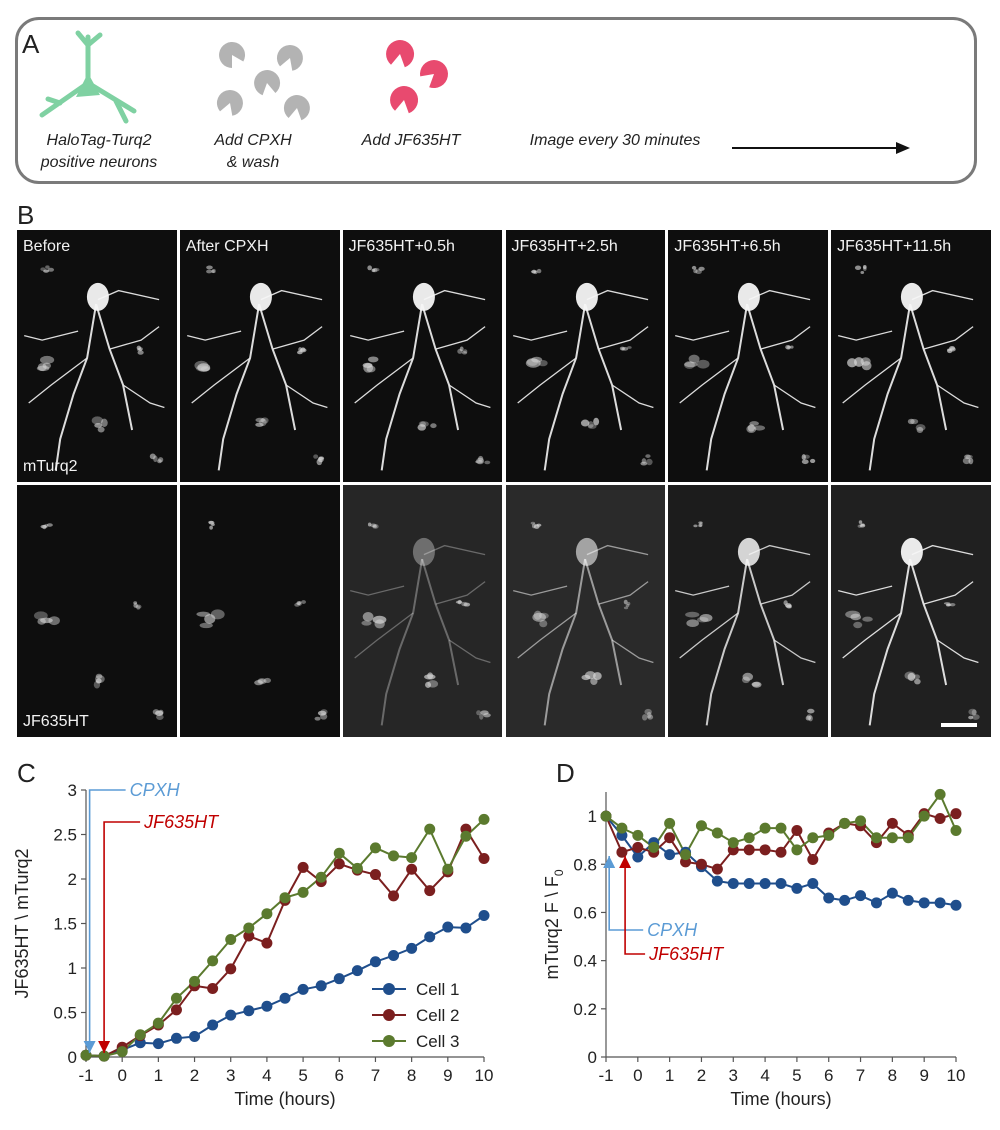 This screenshot has height=1130, width=1000. What do you see at coordinates (99, 140) in the screenshot?
I see `caption-line: HaloTag-Turq2` at bounding box center [99, 140].